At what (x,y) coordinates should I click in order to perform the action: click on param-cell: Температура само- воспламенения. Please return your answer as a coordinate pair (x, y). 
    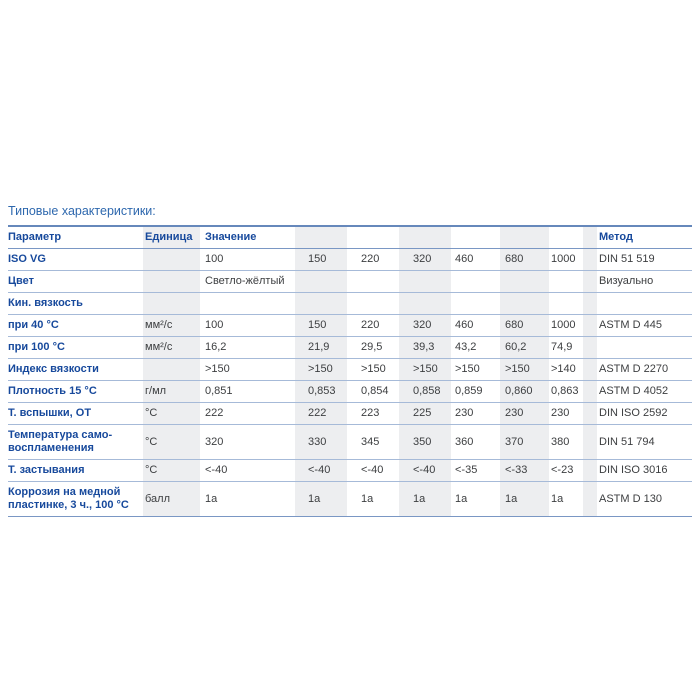
    Looking at the image, I should click on (60, 441).